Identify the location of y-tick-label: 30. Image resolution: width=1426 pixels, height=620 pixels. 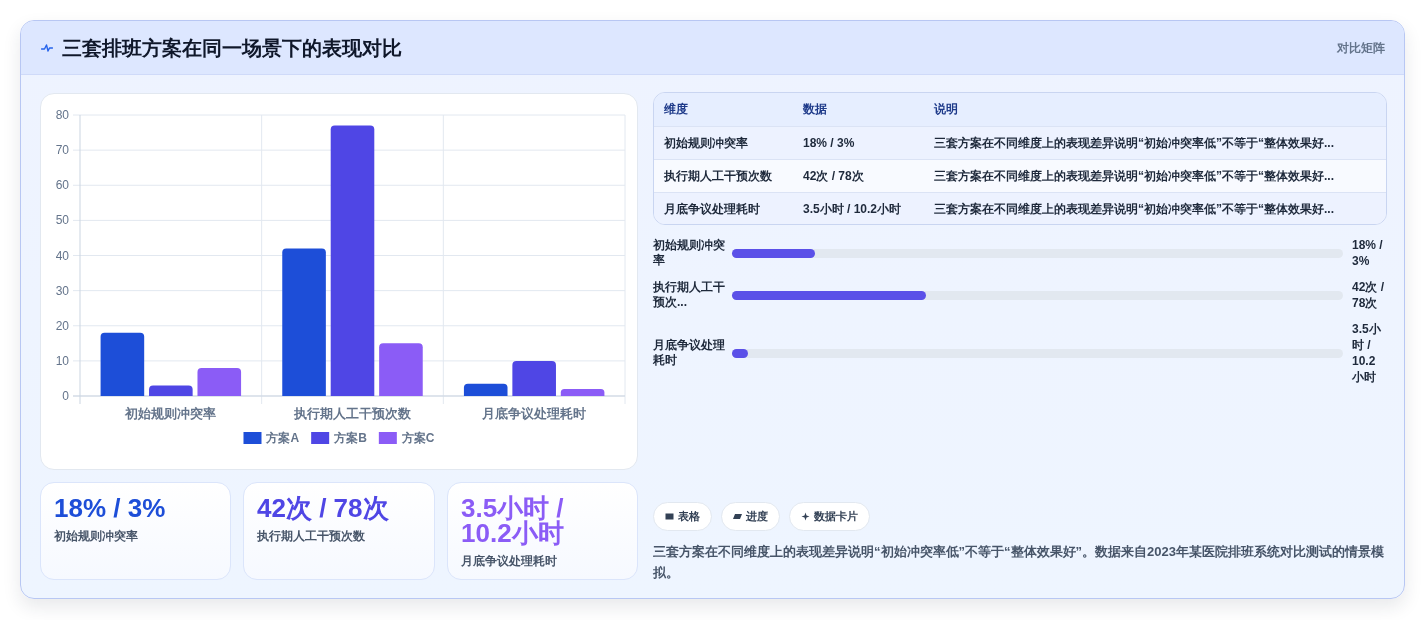
(62, 290).